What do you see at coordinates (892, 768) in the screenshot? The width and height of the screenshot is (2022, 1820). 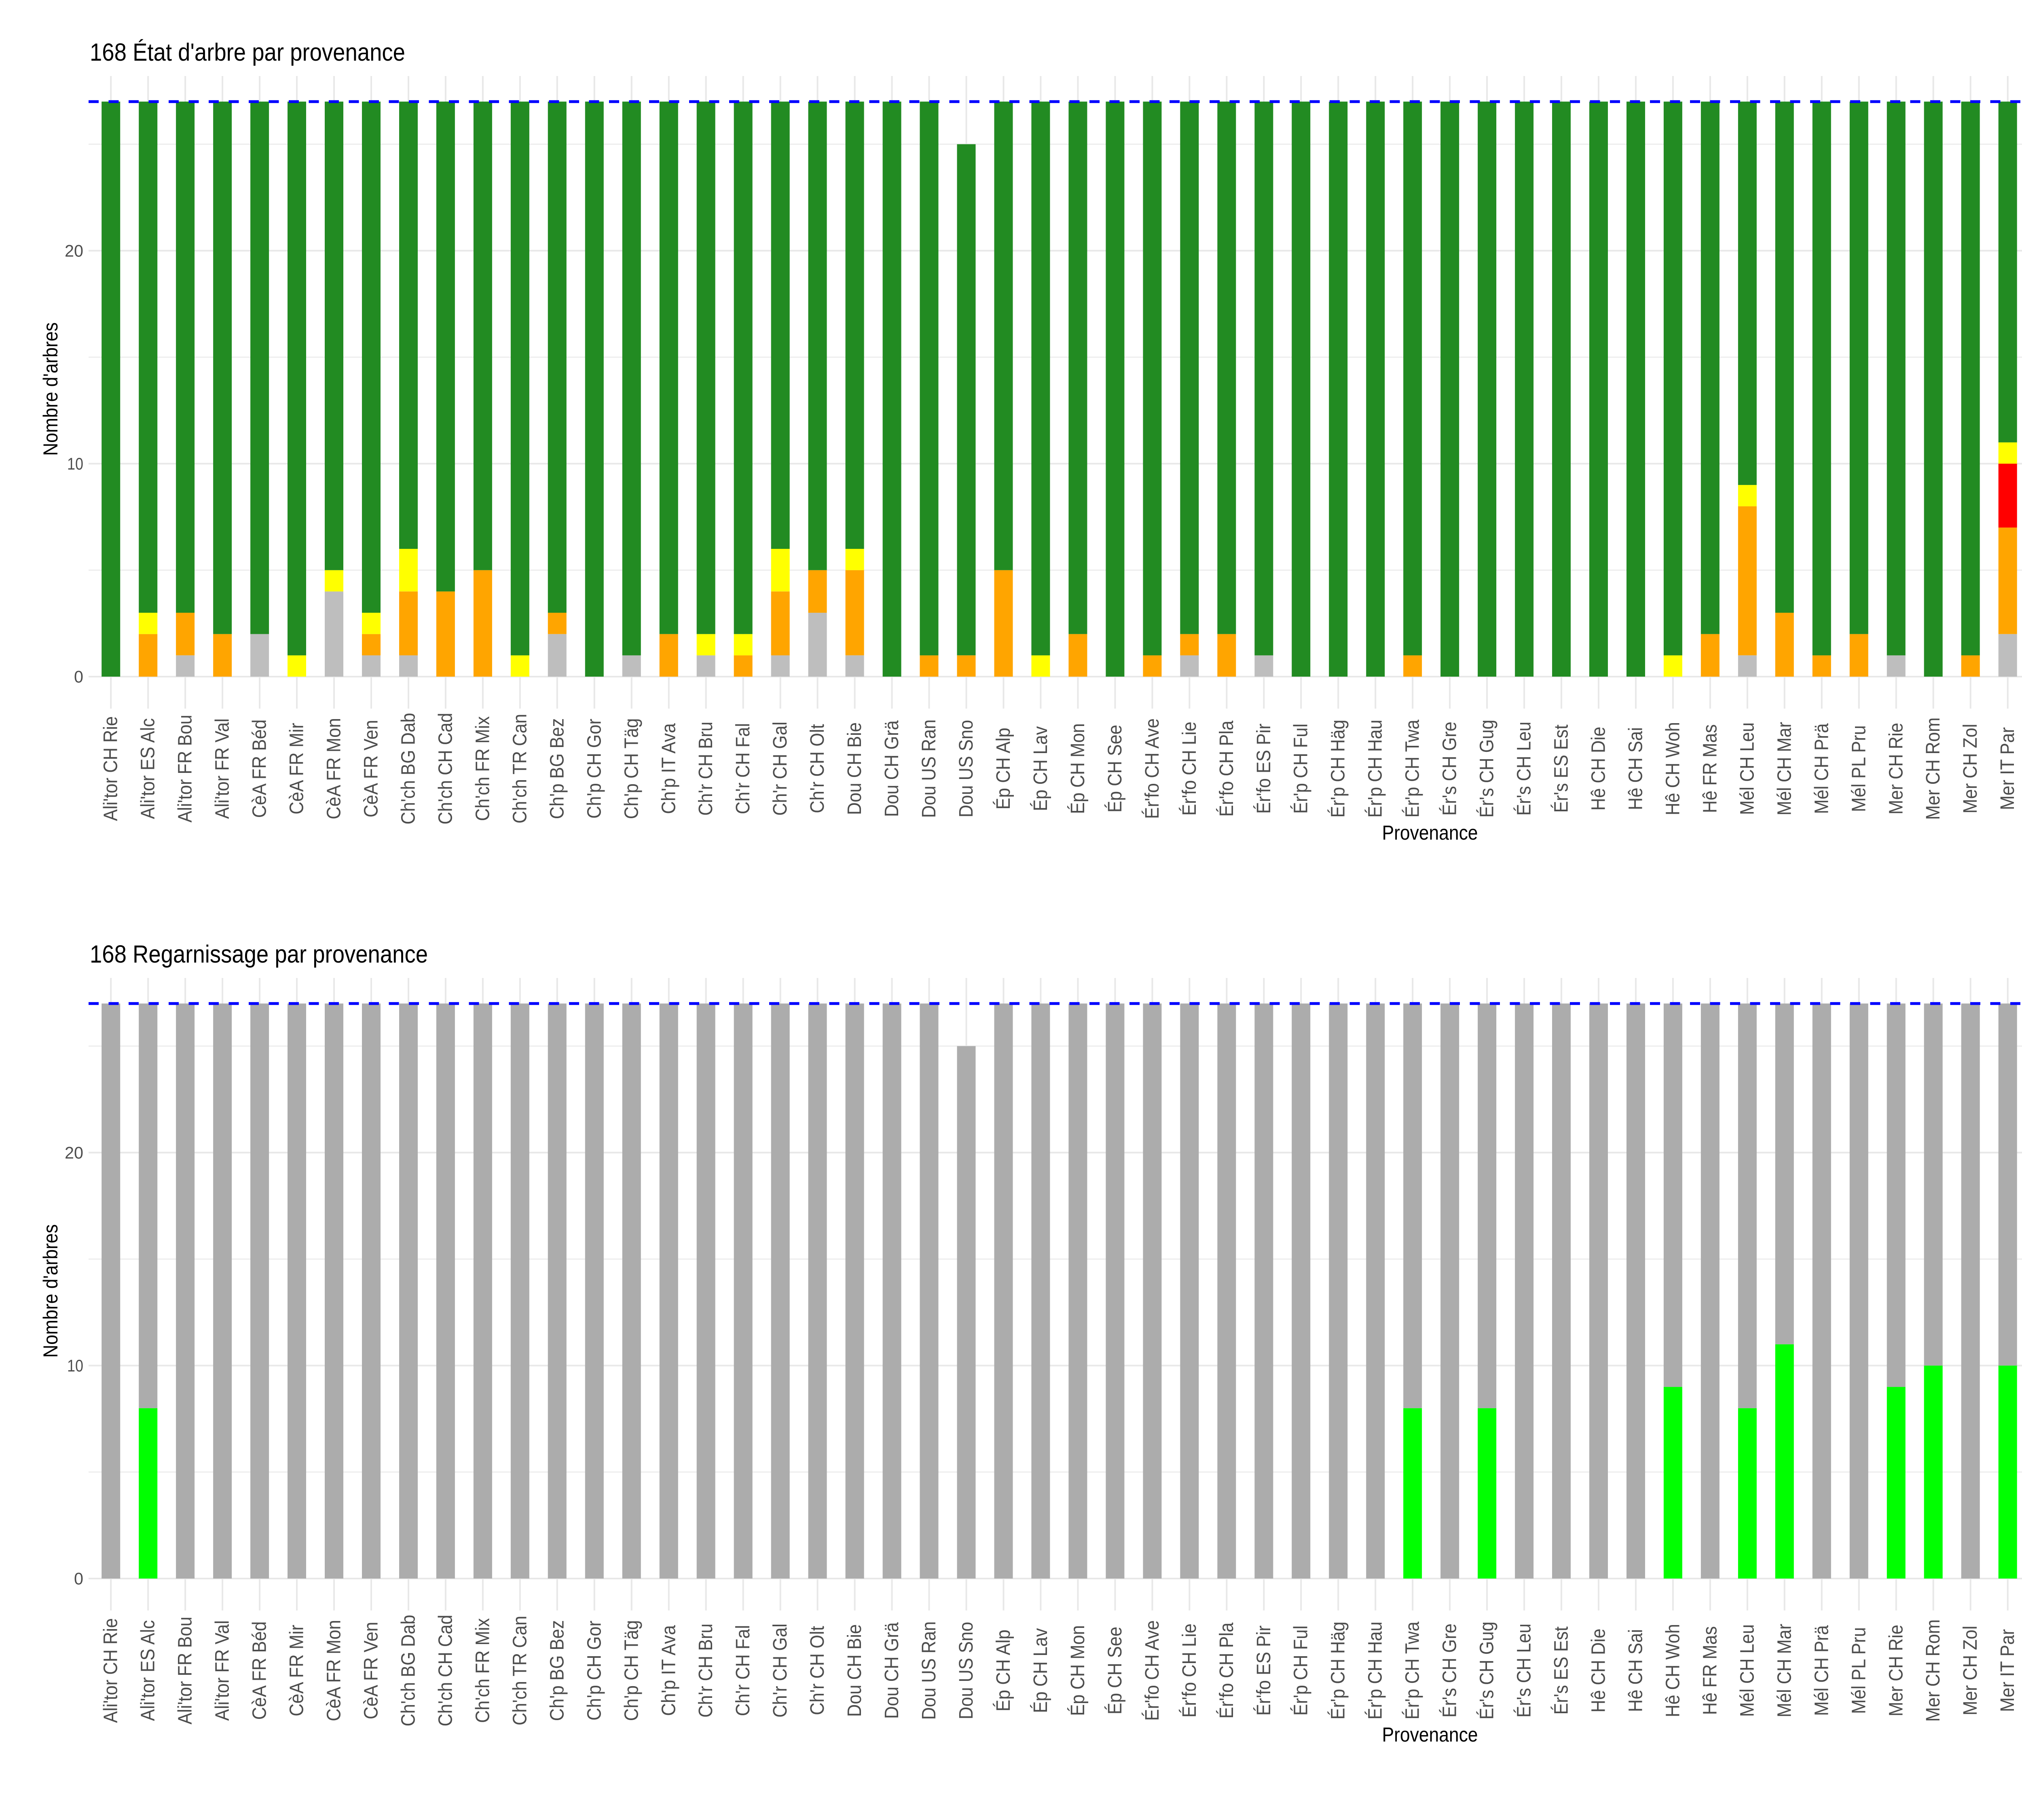 I see `svg-text: Dou CH Grä` at bounding box center [892, 768].